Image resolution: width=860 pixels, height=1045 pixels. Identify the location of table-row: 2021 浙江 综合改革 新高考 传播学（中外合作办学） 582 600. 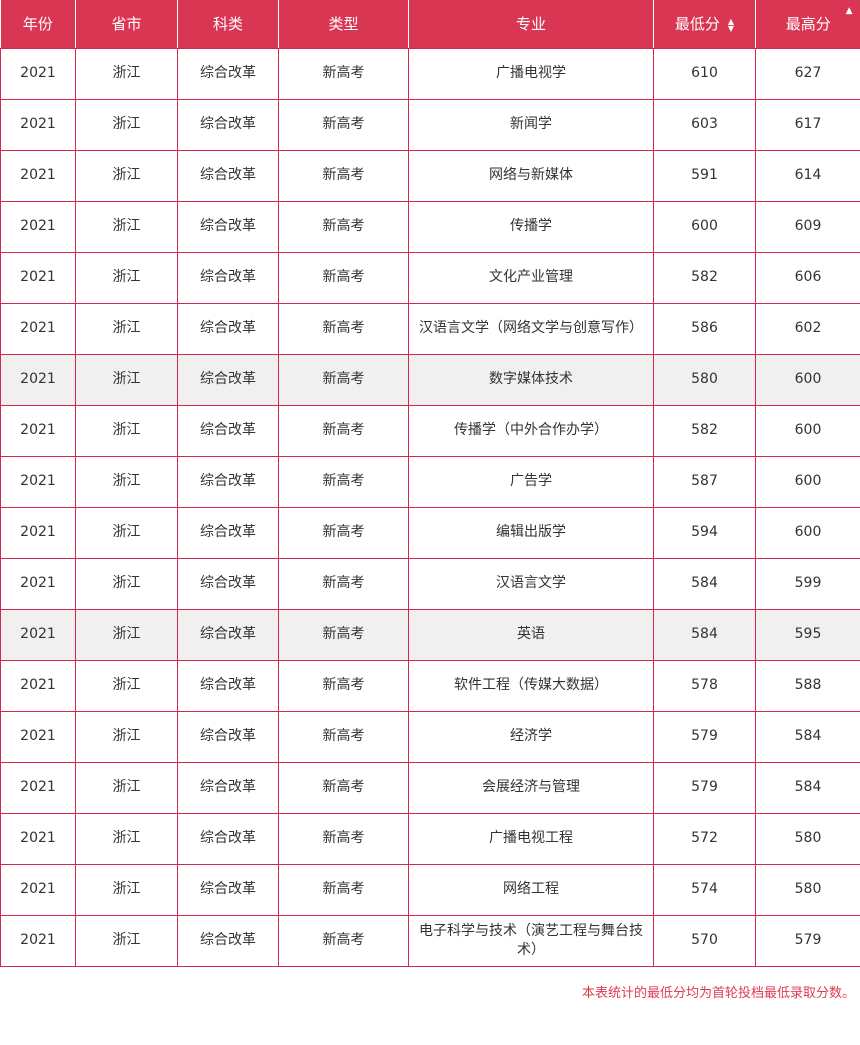
(430, 430).